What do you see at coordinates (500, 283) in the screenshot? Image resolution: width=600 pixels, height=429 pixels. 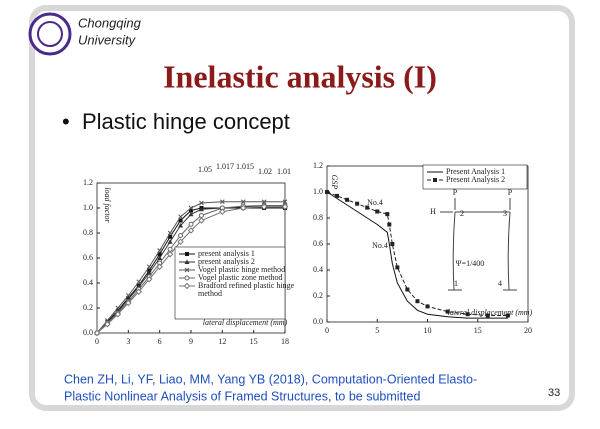 I see `diagram-label: 4` at bounding box center [500, 283].